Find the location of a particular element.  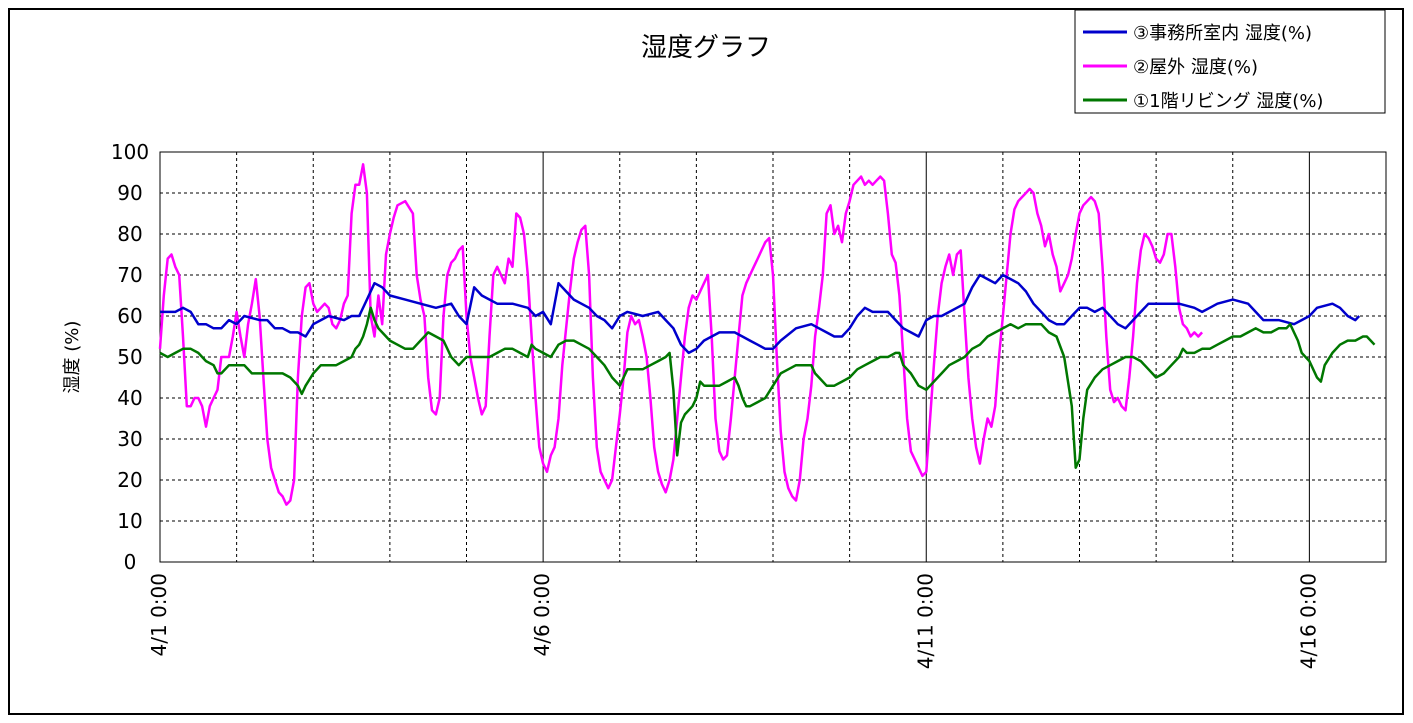

y-tick-label: 90 is located at coordinates (129, 193).